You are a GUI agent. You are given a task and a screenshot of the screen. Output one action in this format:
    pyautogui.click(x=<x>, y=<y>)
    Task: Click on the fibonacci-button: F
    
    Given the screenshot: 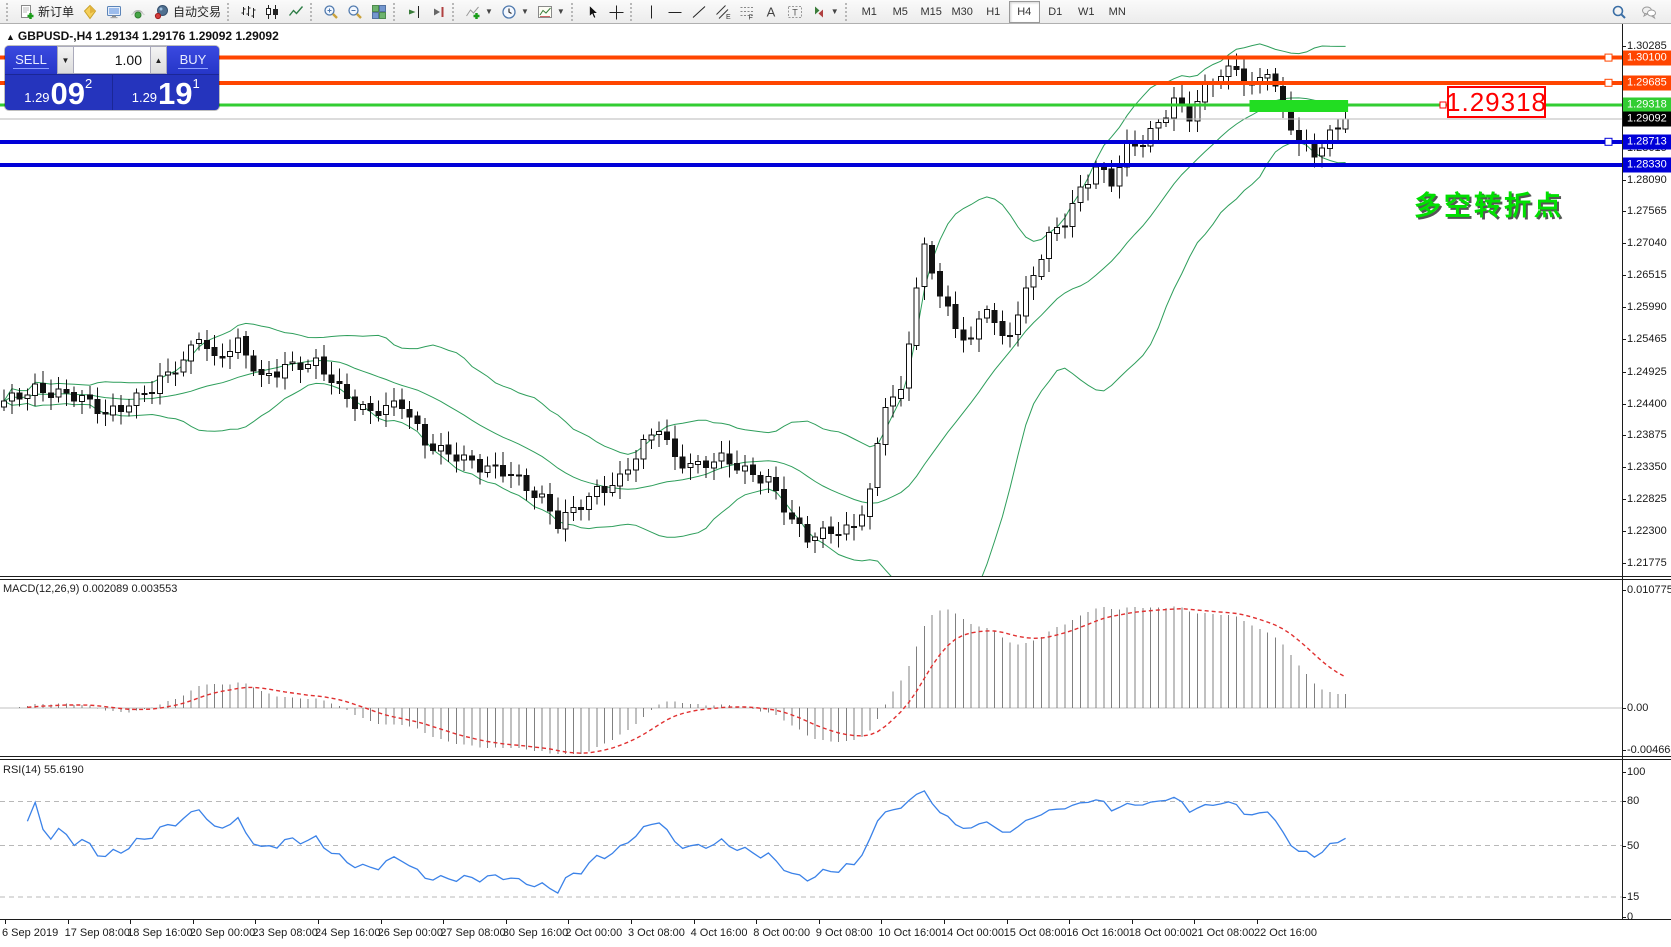 What is the action you would take?
    pyautogui.click(x=747, y=12)
    